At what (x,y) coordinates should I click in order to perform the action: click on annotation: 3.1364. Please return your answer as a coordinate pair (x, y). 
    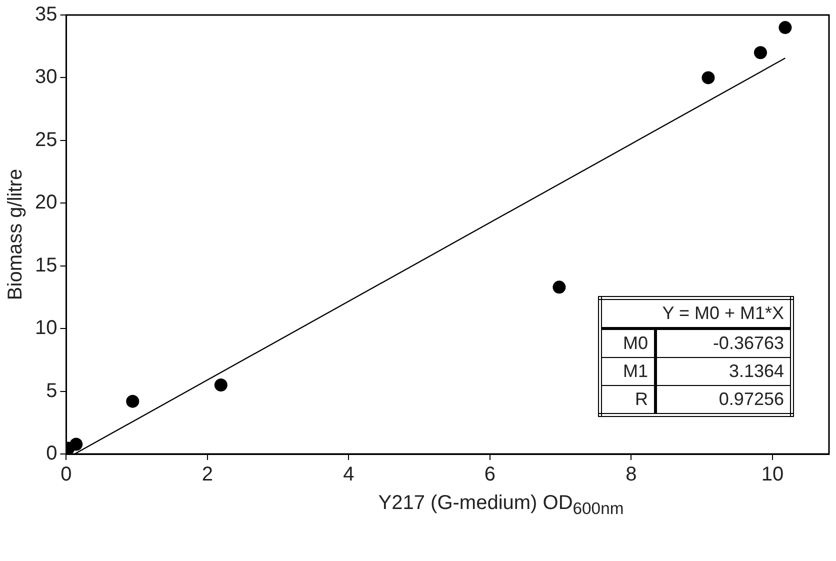
    Looking at the image, I should click on (724, 372).